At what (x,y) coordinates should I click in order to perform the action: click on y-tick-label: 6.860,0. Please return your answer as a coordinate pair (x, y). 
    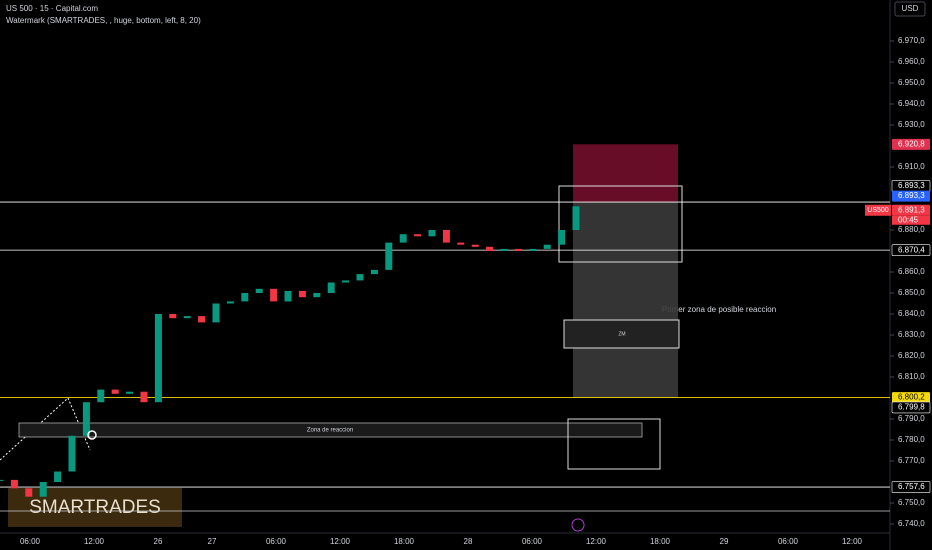
    Looking at the image, I should click on (911, 271).